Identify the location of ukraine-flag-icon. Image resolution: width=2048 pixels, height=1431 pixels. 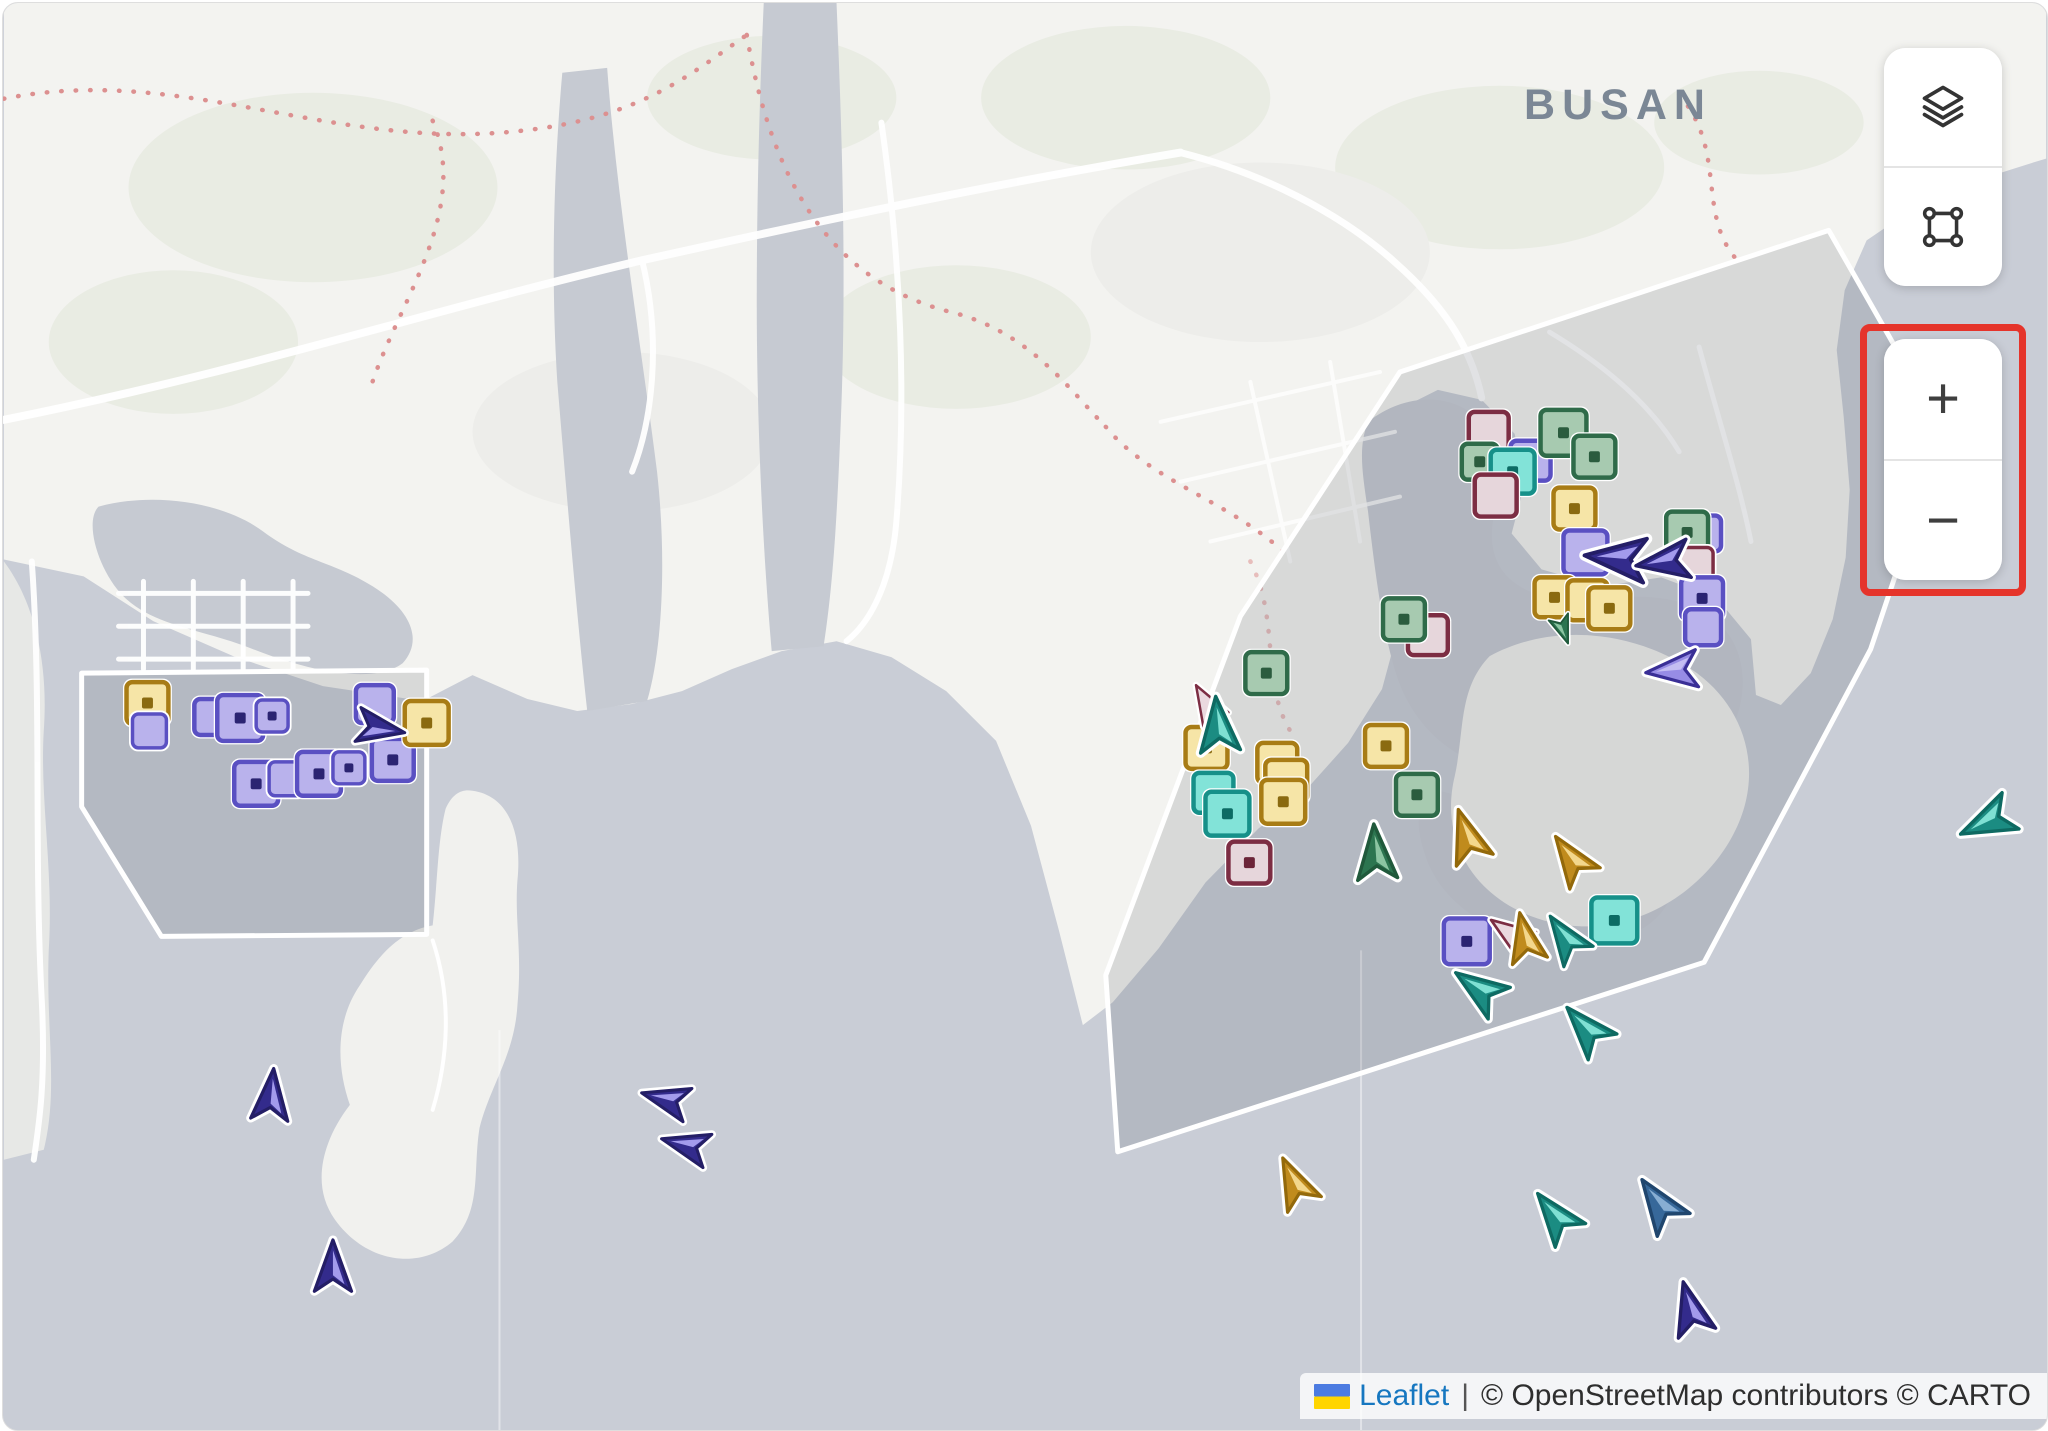
(1332, 1396).